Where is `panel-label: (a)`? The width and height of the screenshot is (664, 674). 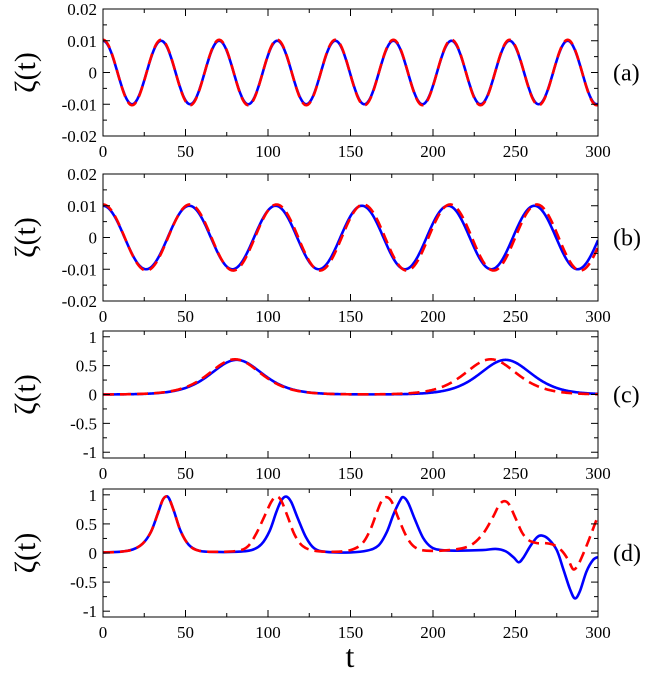 panel-label: (a) is located at coordinates (626, 74).